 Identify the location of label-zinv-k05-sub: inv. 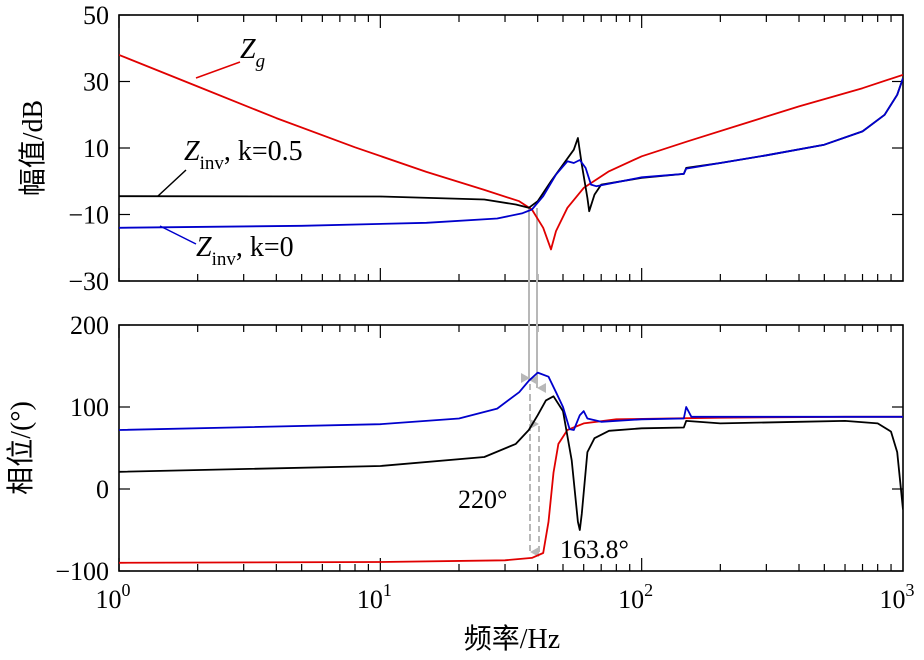
(212, 163).